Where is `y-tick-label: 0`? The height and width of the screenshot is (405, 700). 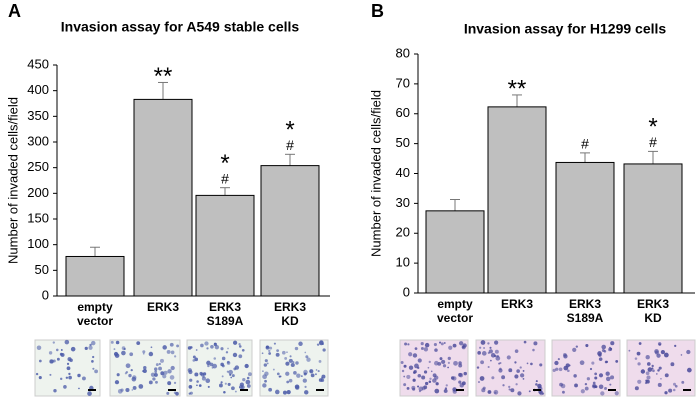
y-tick-label: 0 is located at coordinates (406, 291).